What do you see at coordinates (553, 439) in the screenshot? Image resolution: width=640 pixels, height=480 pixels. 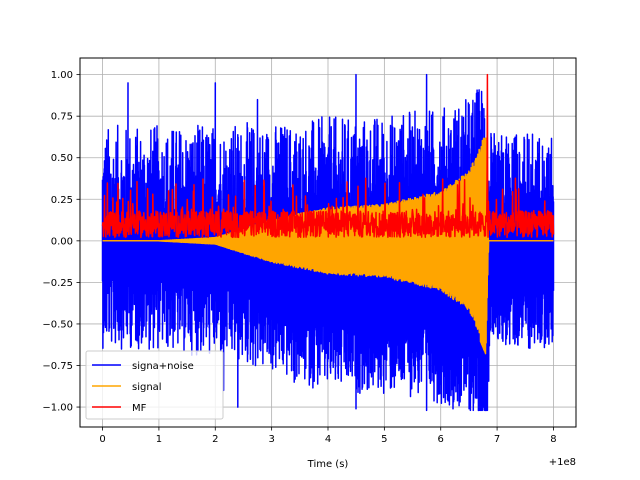 I see `x-tick-label: 8` at bounding box center [553, 439].